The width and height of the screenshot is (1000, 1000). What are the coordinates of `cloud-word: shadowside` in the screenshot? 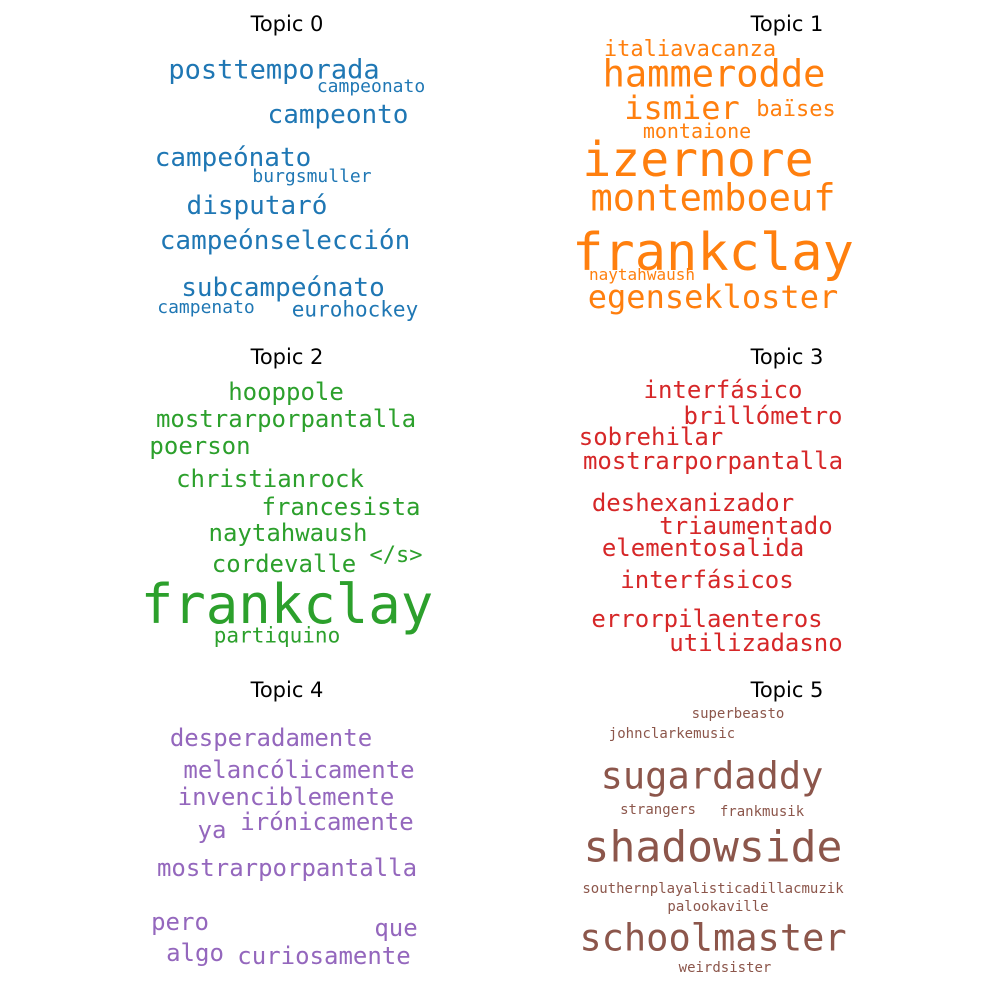 It's located at (713, 847).